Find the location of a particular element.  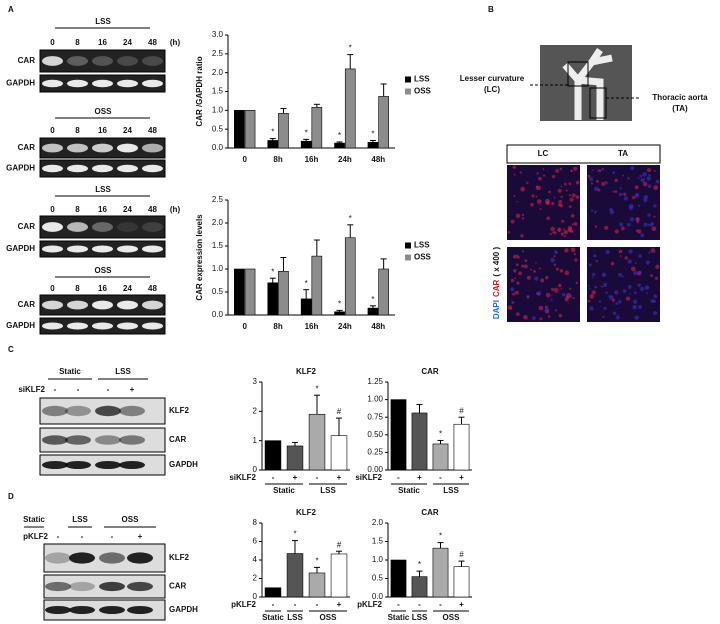

y-tick-label: 0.50 is located at coordinates (375, 434).